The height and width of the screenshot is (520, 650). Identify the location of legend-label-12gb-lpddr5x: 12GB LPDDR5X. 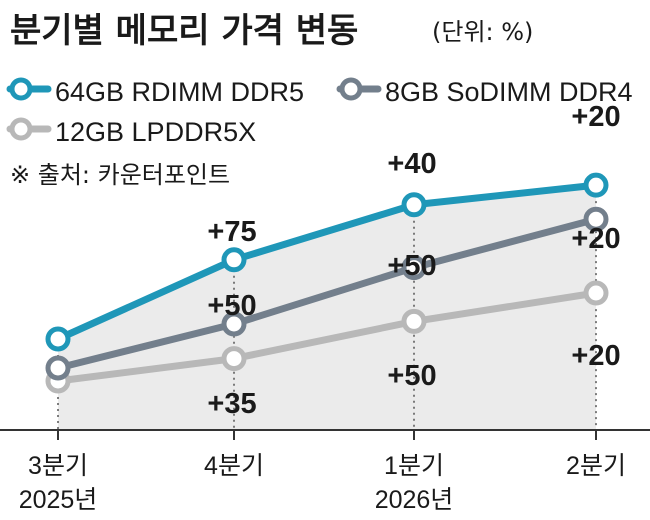
(155, 132).